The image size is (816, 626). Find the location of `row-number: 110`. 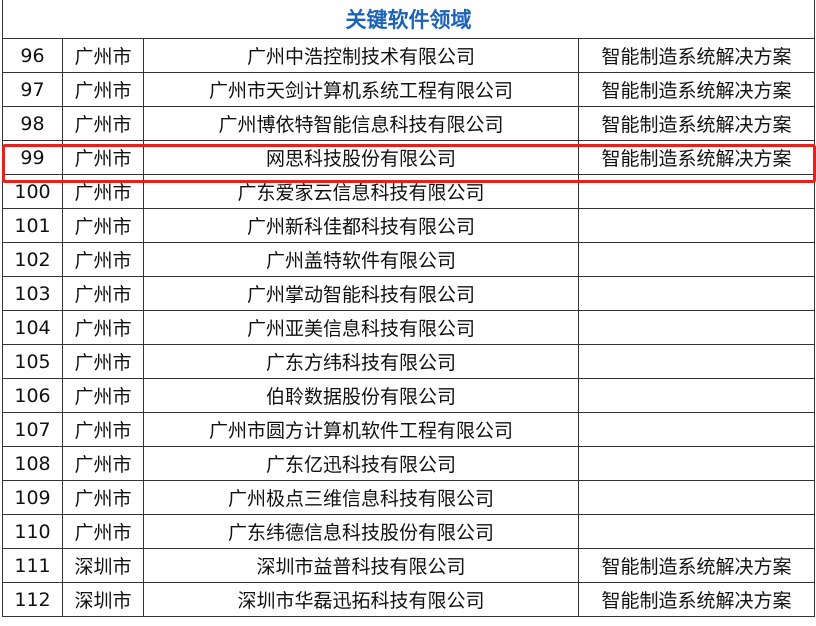

row-number: 110 is located at coordinates (32, 531).